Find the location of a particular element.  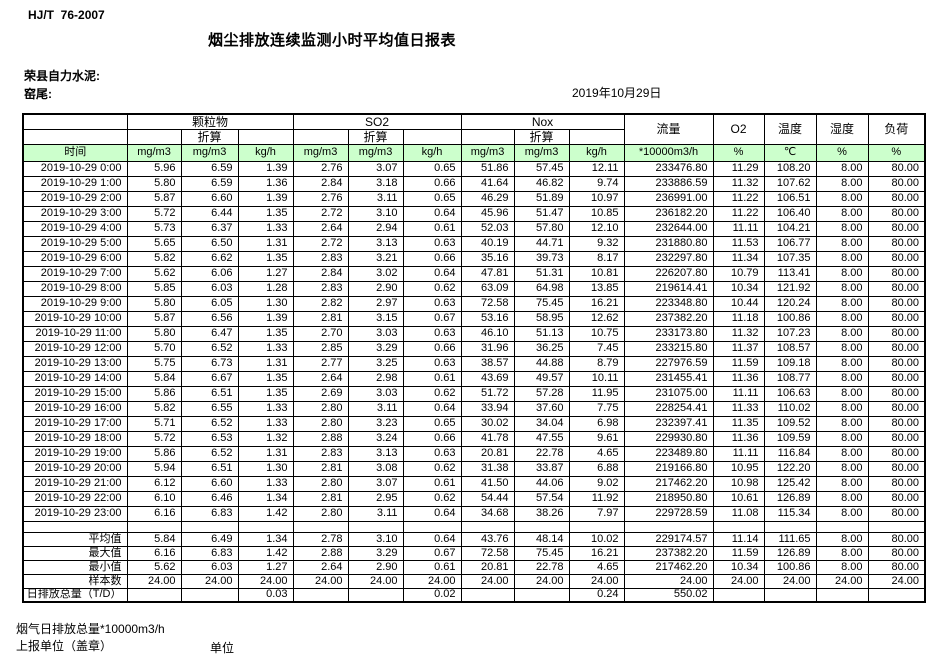

data-cell: 49.57 is located at coordinates (541, 378).